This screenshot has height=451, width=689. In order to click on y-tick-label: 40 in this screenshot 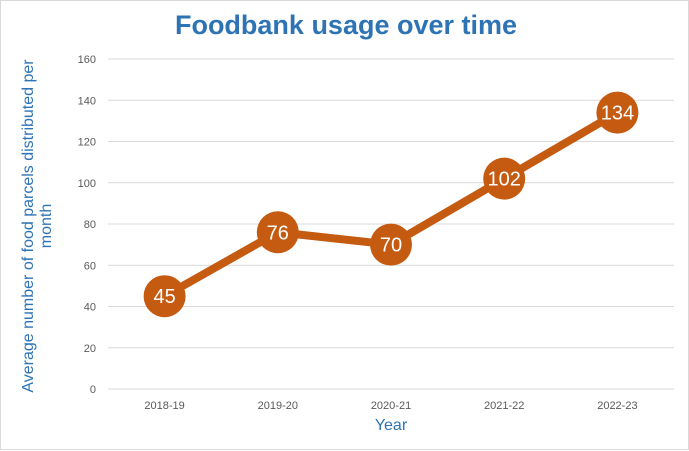, I will do `click(90, 308)`.